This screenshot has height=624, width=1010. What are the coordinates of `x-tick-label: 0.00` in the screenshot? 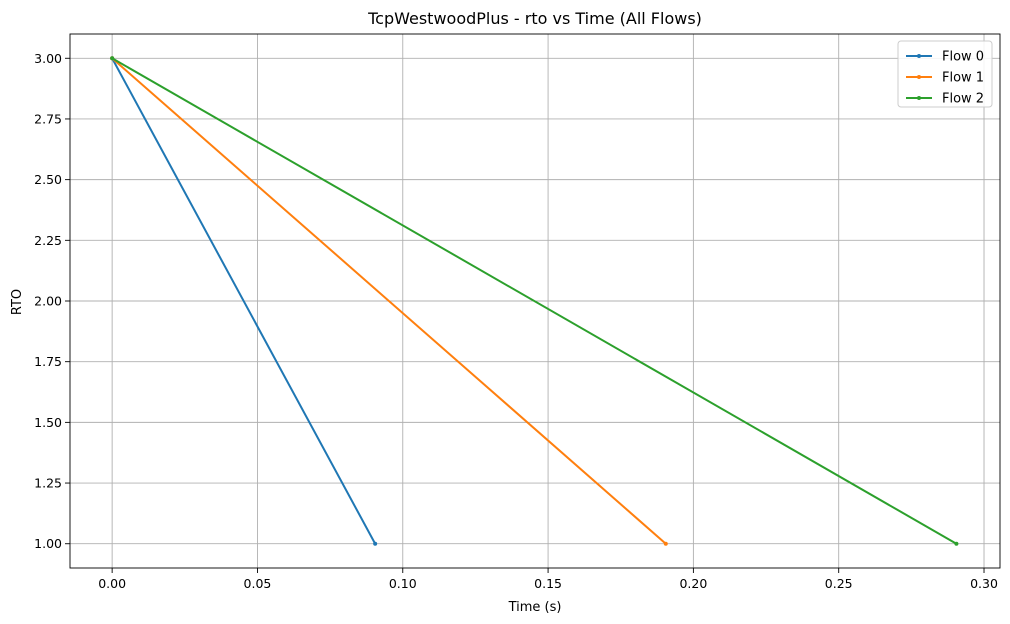 It's located at (112, 583).